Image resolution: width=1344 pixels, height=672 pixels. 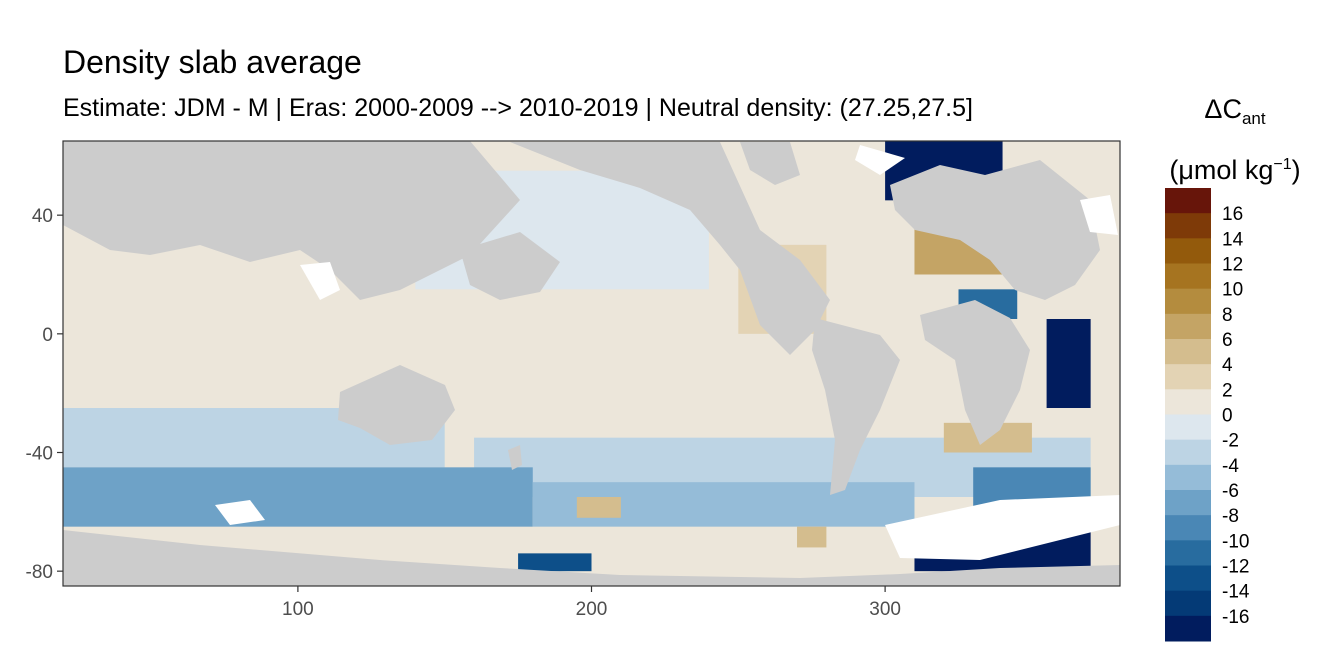 I want to click on colorbar-label: -16, so click(x=1235, y=617).